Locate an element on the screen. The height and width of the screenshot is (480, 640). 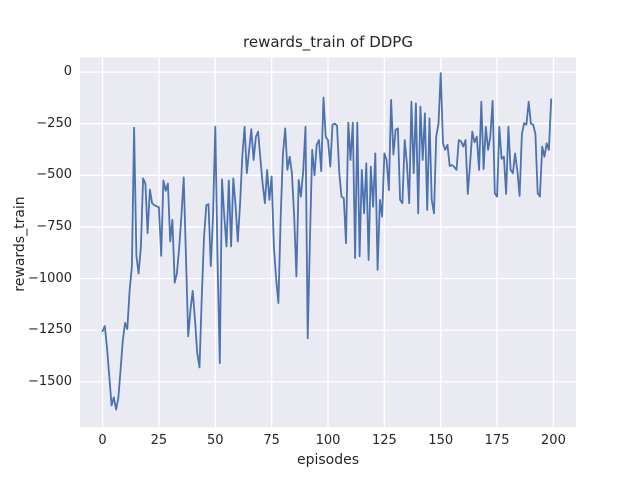
y-tick-label: −1000 is located at coordinates (50, 278).